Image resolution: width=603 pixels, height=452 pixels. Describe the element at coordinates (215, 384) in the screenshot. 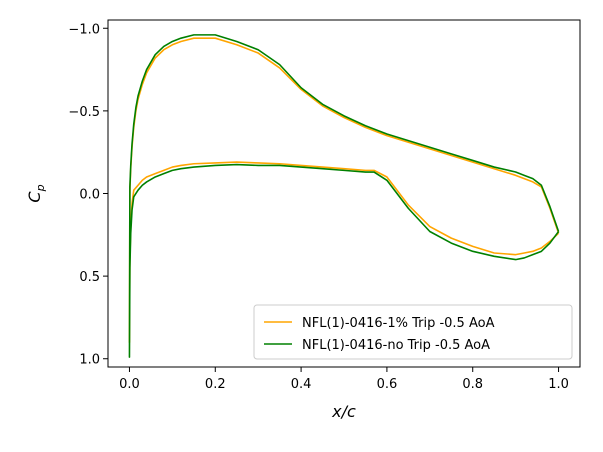

I see `x-tick-label: 0.2` at that location.